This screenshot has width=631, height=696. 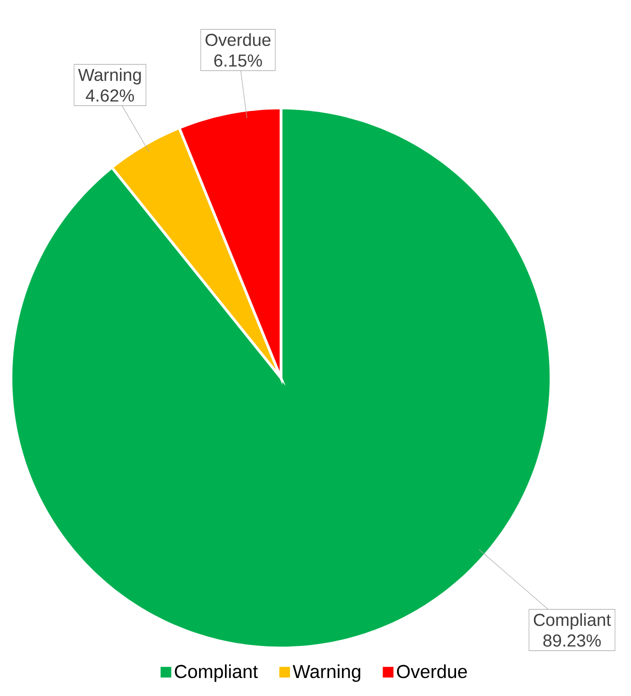 What do you see at coordinates (238, 39) in the screenshot?
I see `slice-label: Overdue` at bounding box center [238, 39].